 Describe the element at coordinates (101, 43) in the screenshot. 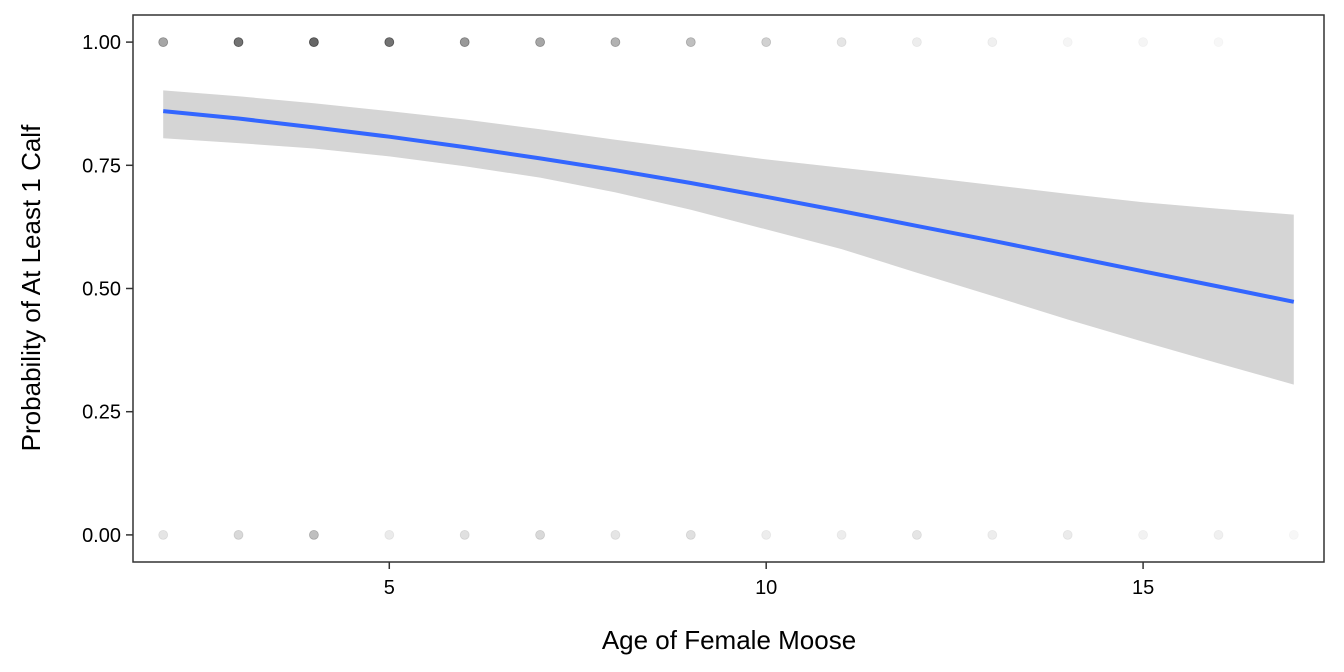

I see `y-tick-label: 1.00` at that location.